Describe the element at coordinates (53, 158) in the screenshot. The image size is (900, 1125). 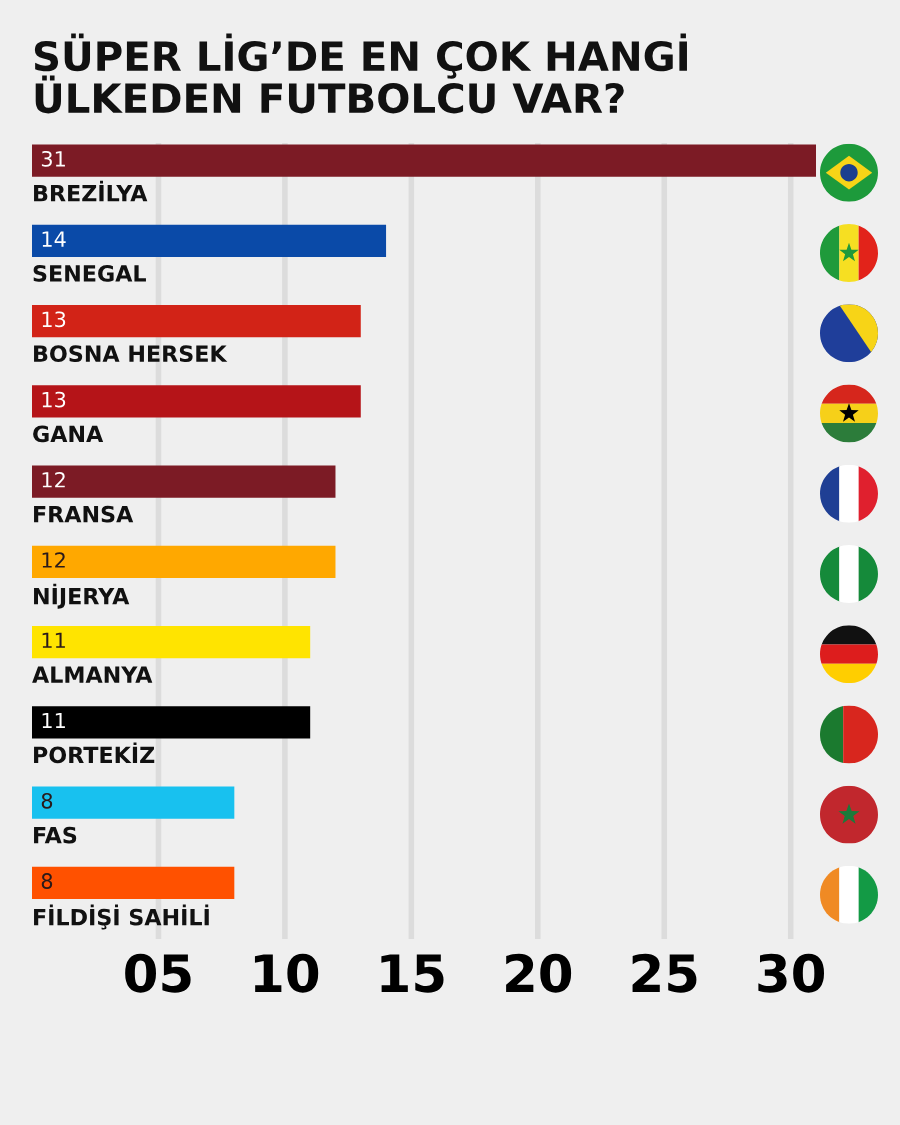
I see `data-label: 31` at that location.